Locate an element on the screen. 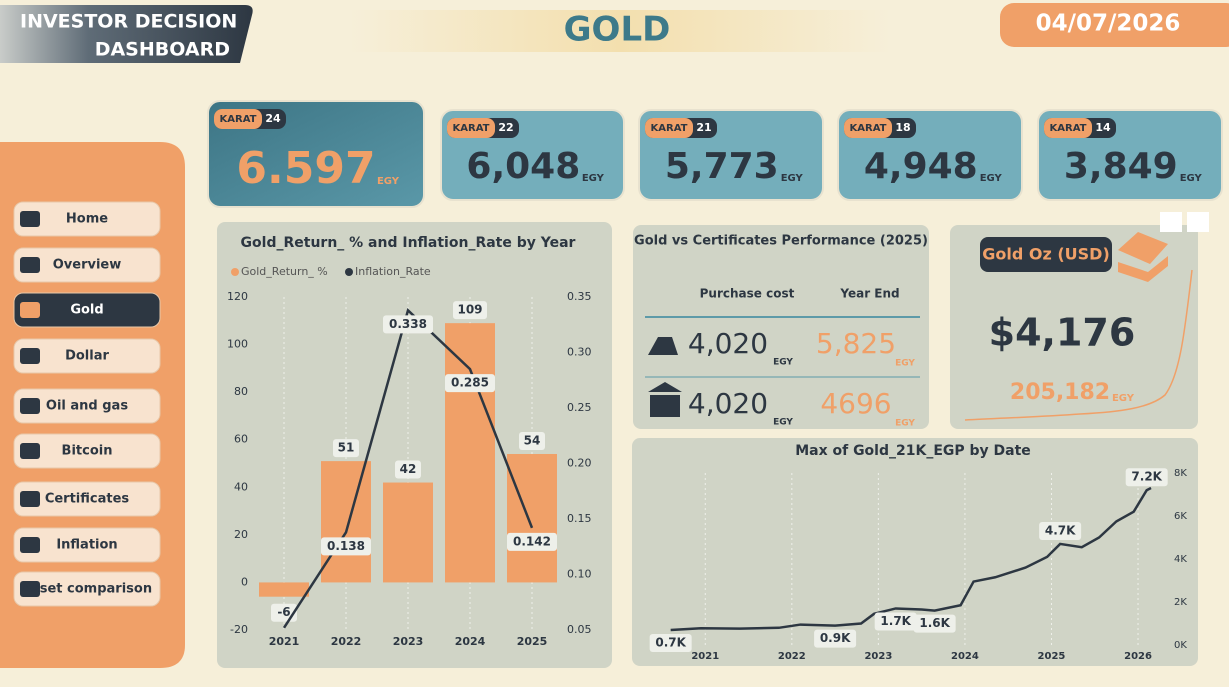  y-tick-label: 120 is located at coordinates (237, 296).